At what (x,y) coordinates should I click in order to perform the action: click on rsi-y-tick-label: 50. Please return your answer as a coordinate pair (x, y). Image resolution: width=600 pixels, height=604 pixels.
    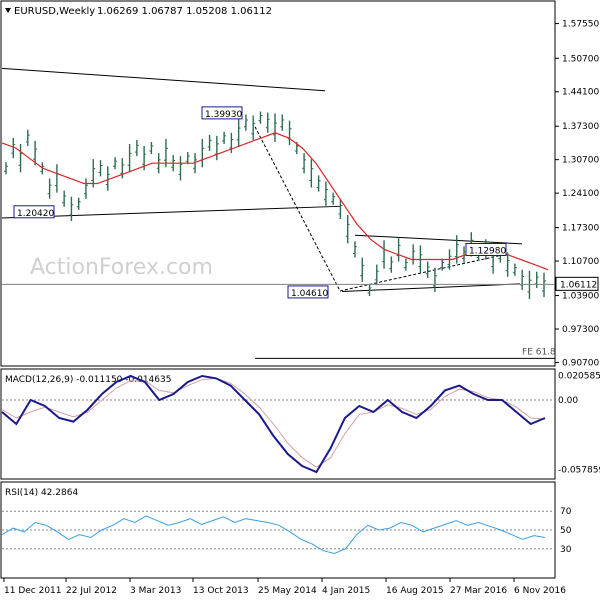
    Looking at the image, I should click on (566, 531).